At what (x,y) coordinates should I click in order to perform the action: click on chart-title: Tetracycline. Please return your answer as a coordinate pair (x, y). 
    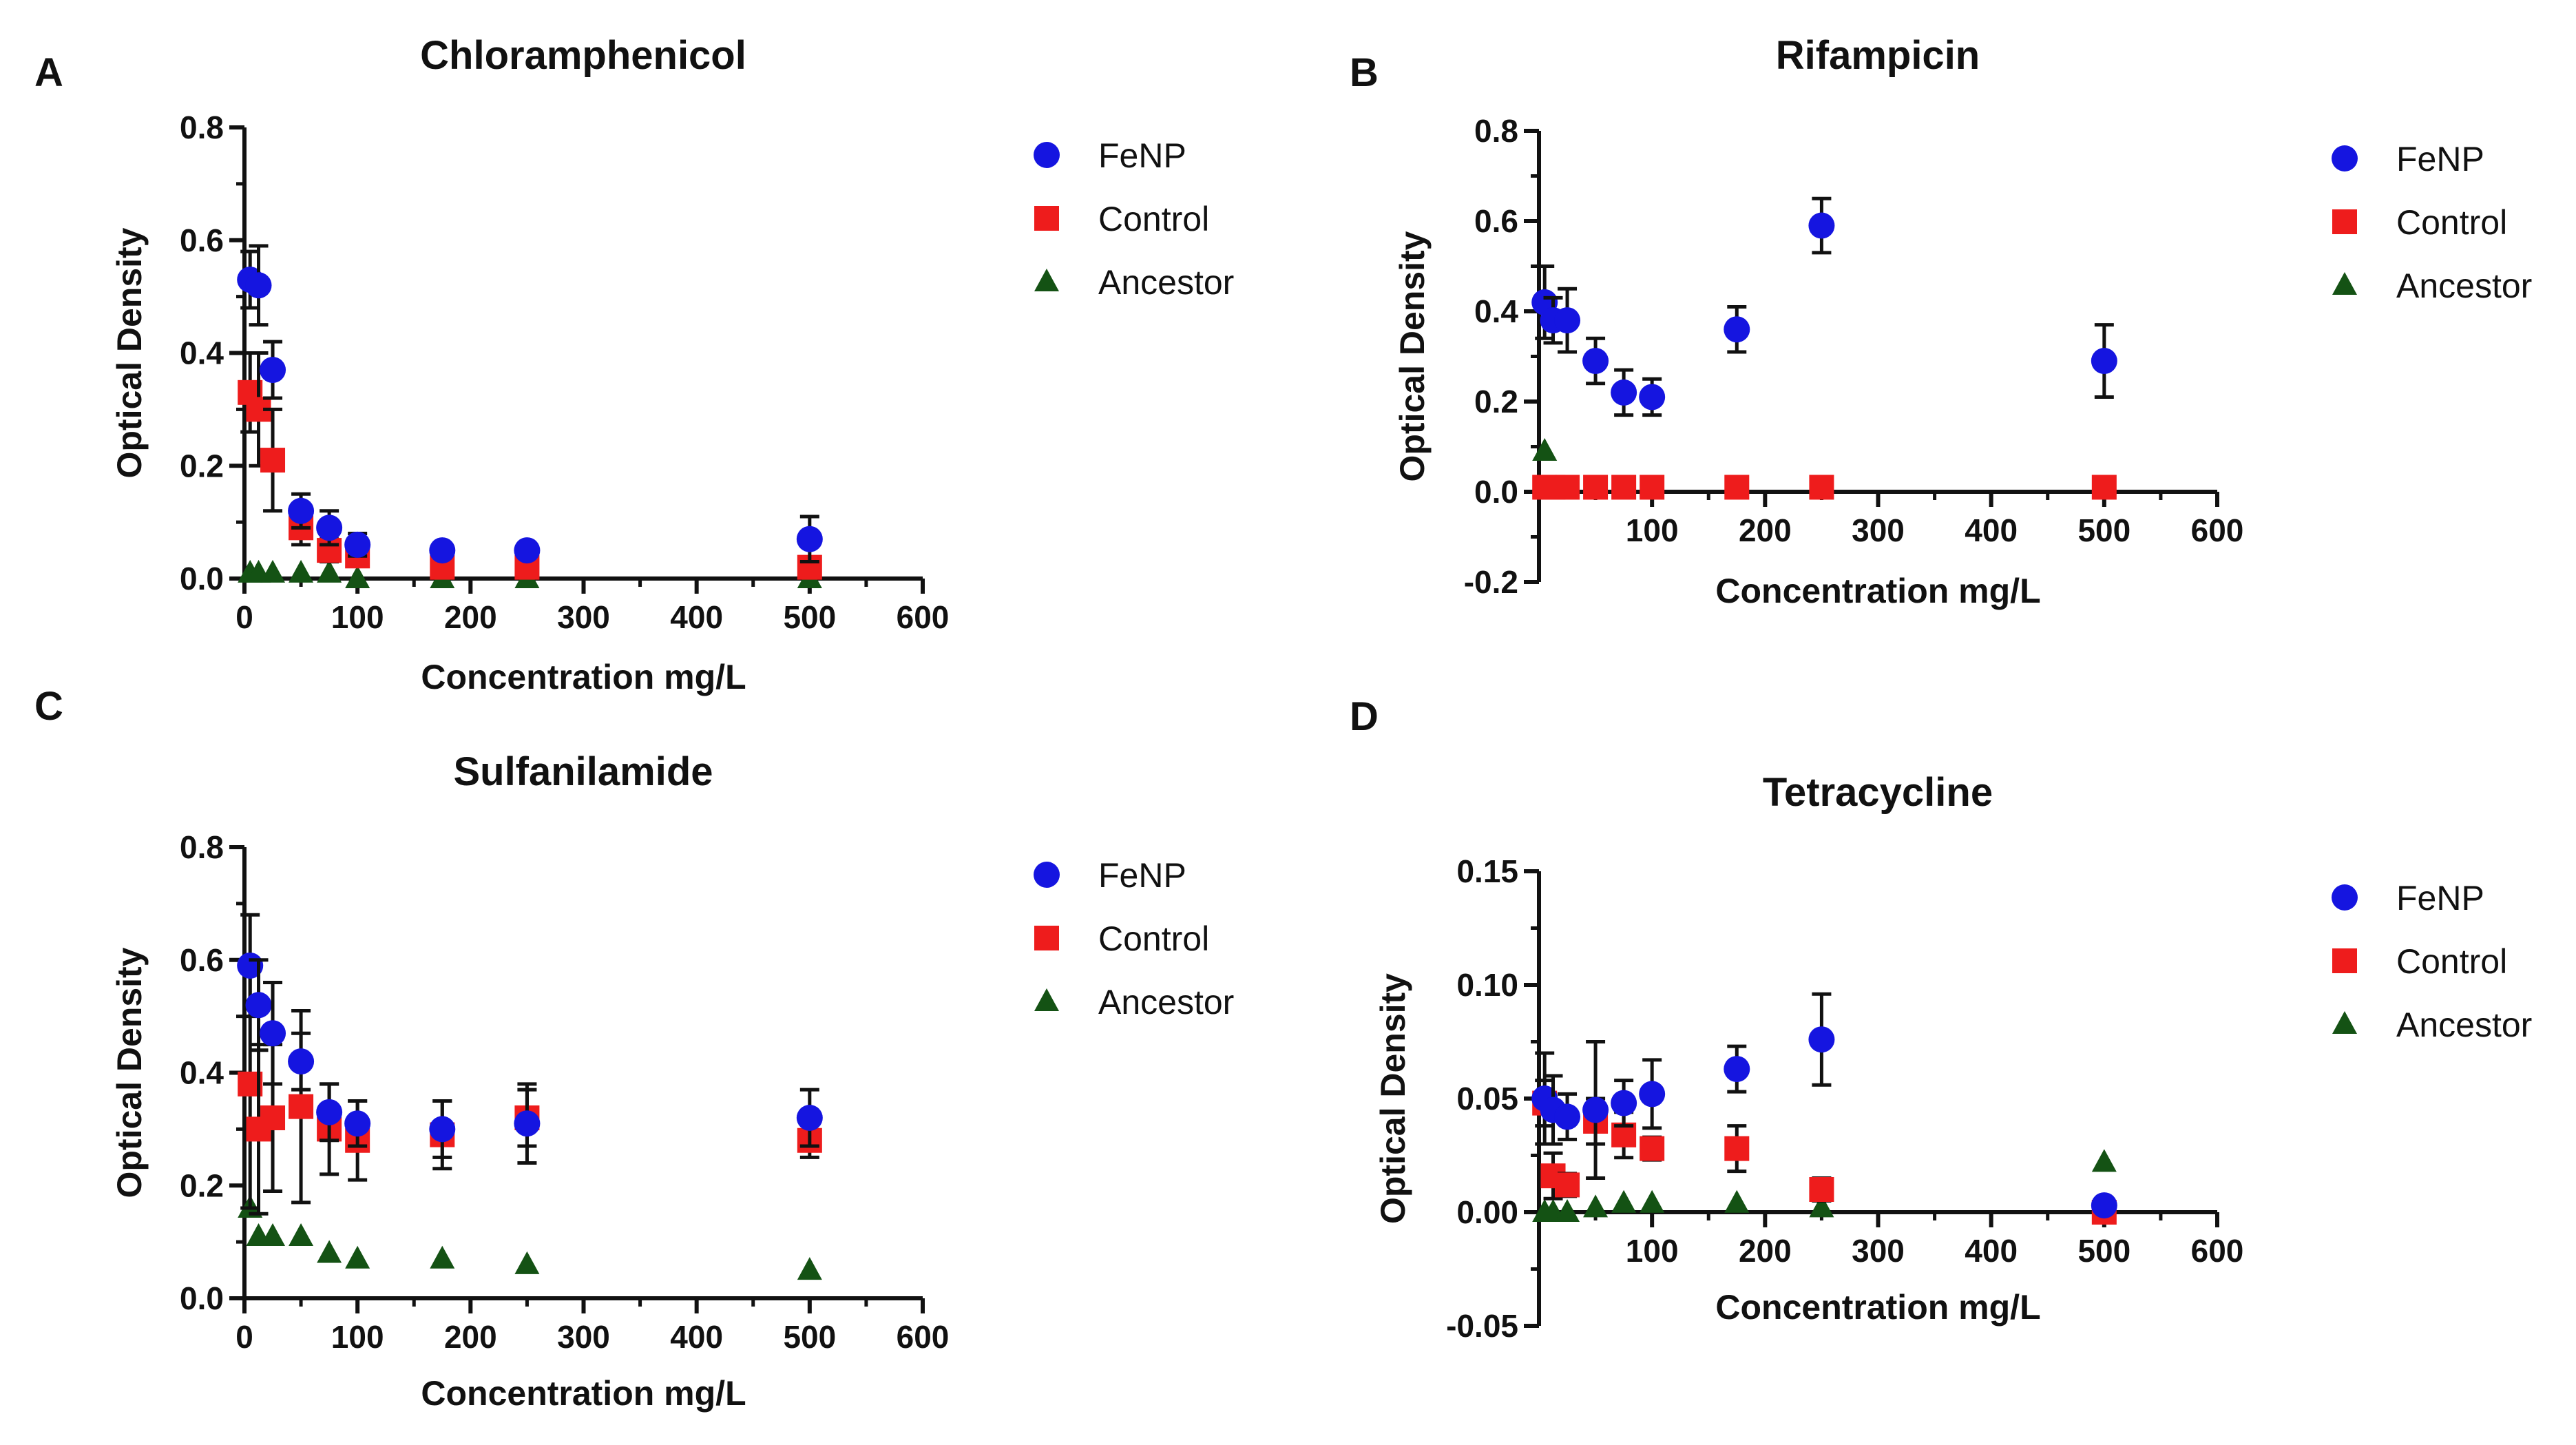
    Looking at the image, I should click on (1878, 792).